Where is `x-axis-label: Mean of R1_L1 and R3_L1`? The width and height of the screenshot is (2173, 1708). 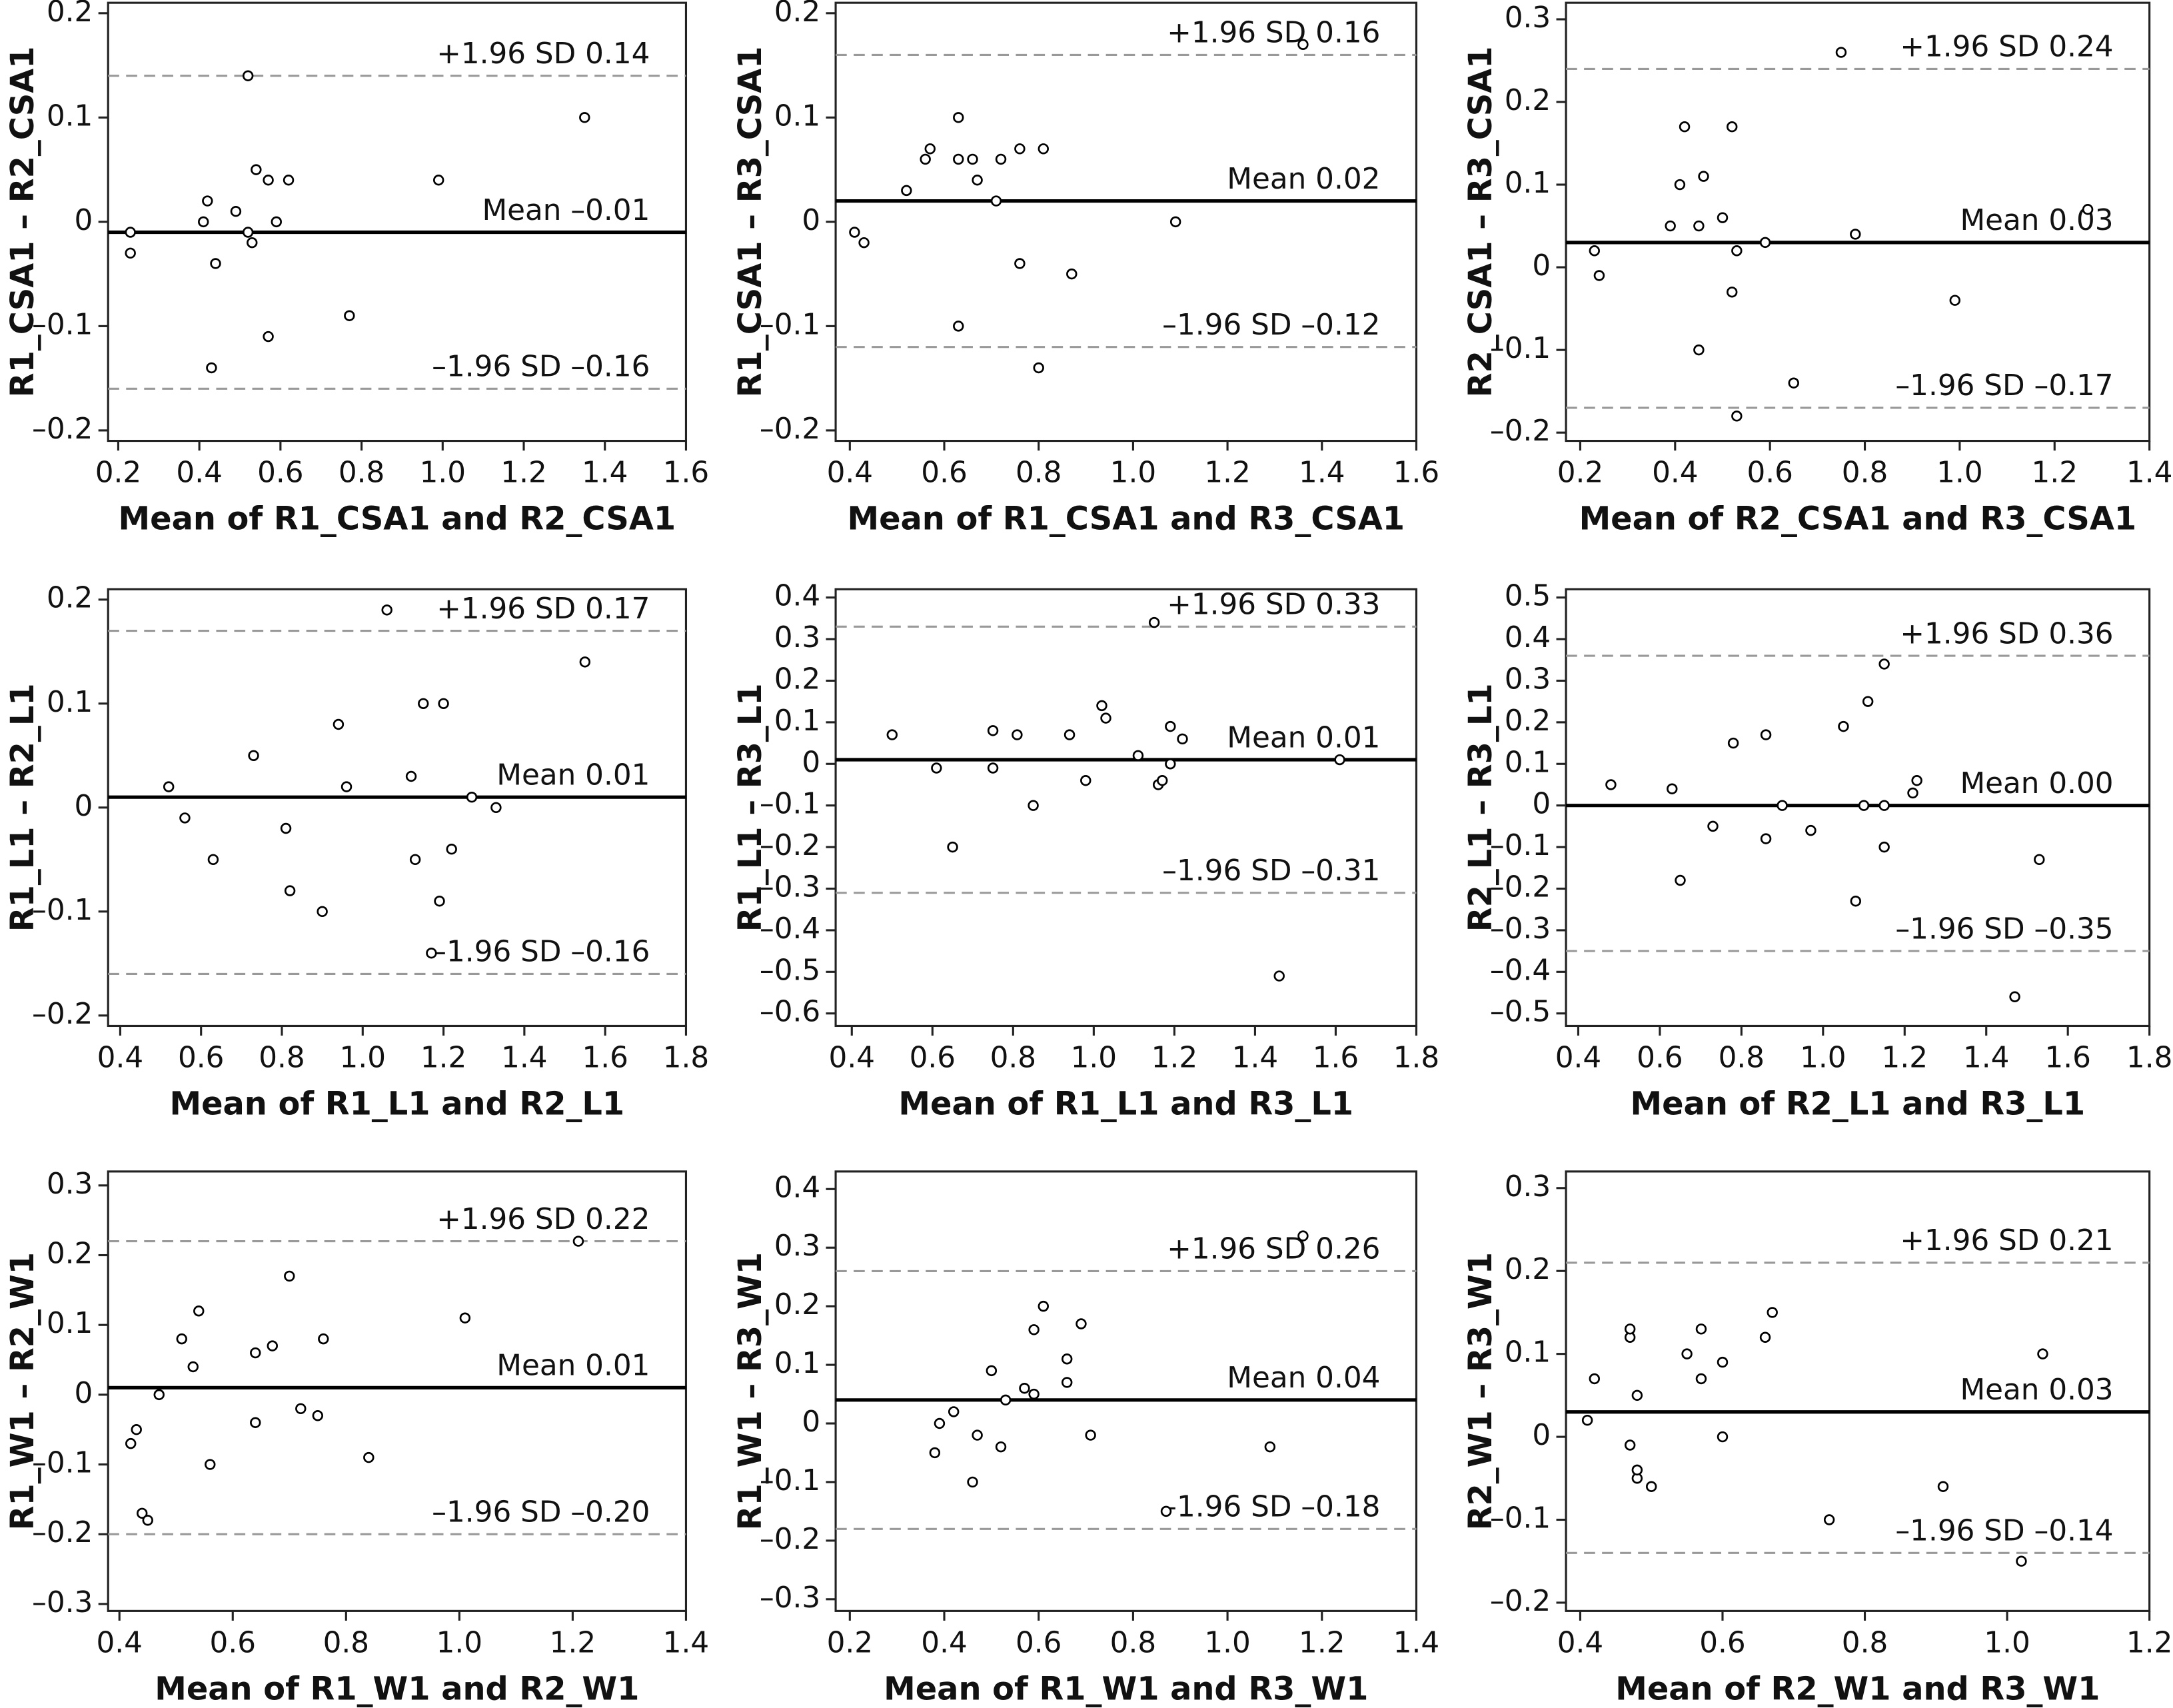
x-axis-label: Mean of R1_L1 and R3_L1 is located at coordinates (1125, 1105).